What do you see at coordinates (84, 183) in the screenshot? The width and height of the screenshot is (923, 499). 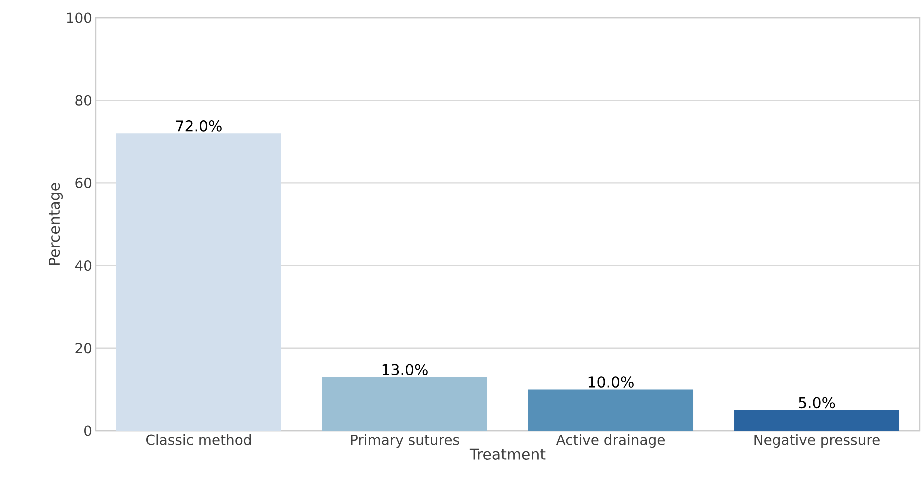 I see `y-tick-label: 60` at bounding box center [84, 183].